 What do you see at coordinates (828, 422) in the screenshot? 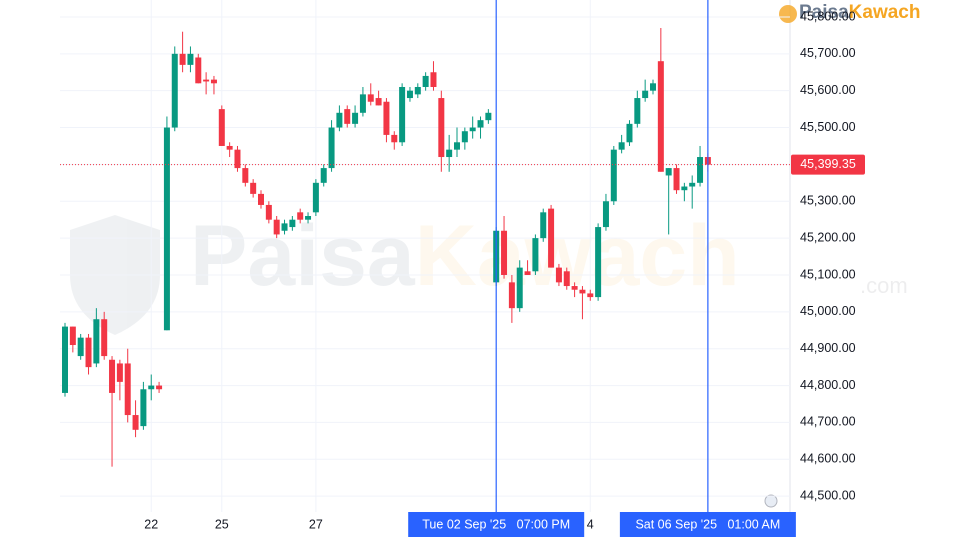
I see `y-tick-label: 44,700.00` at bounding box center [828, 422].